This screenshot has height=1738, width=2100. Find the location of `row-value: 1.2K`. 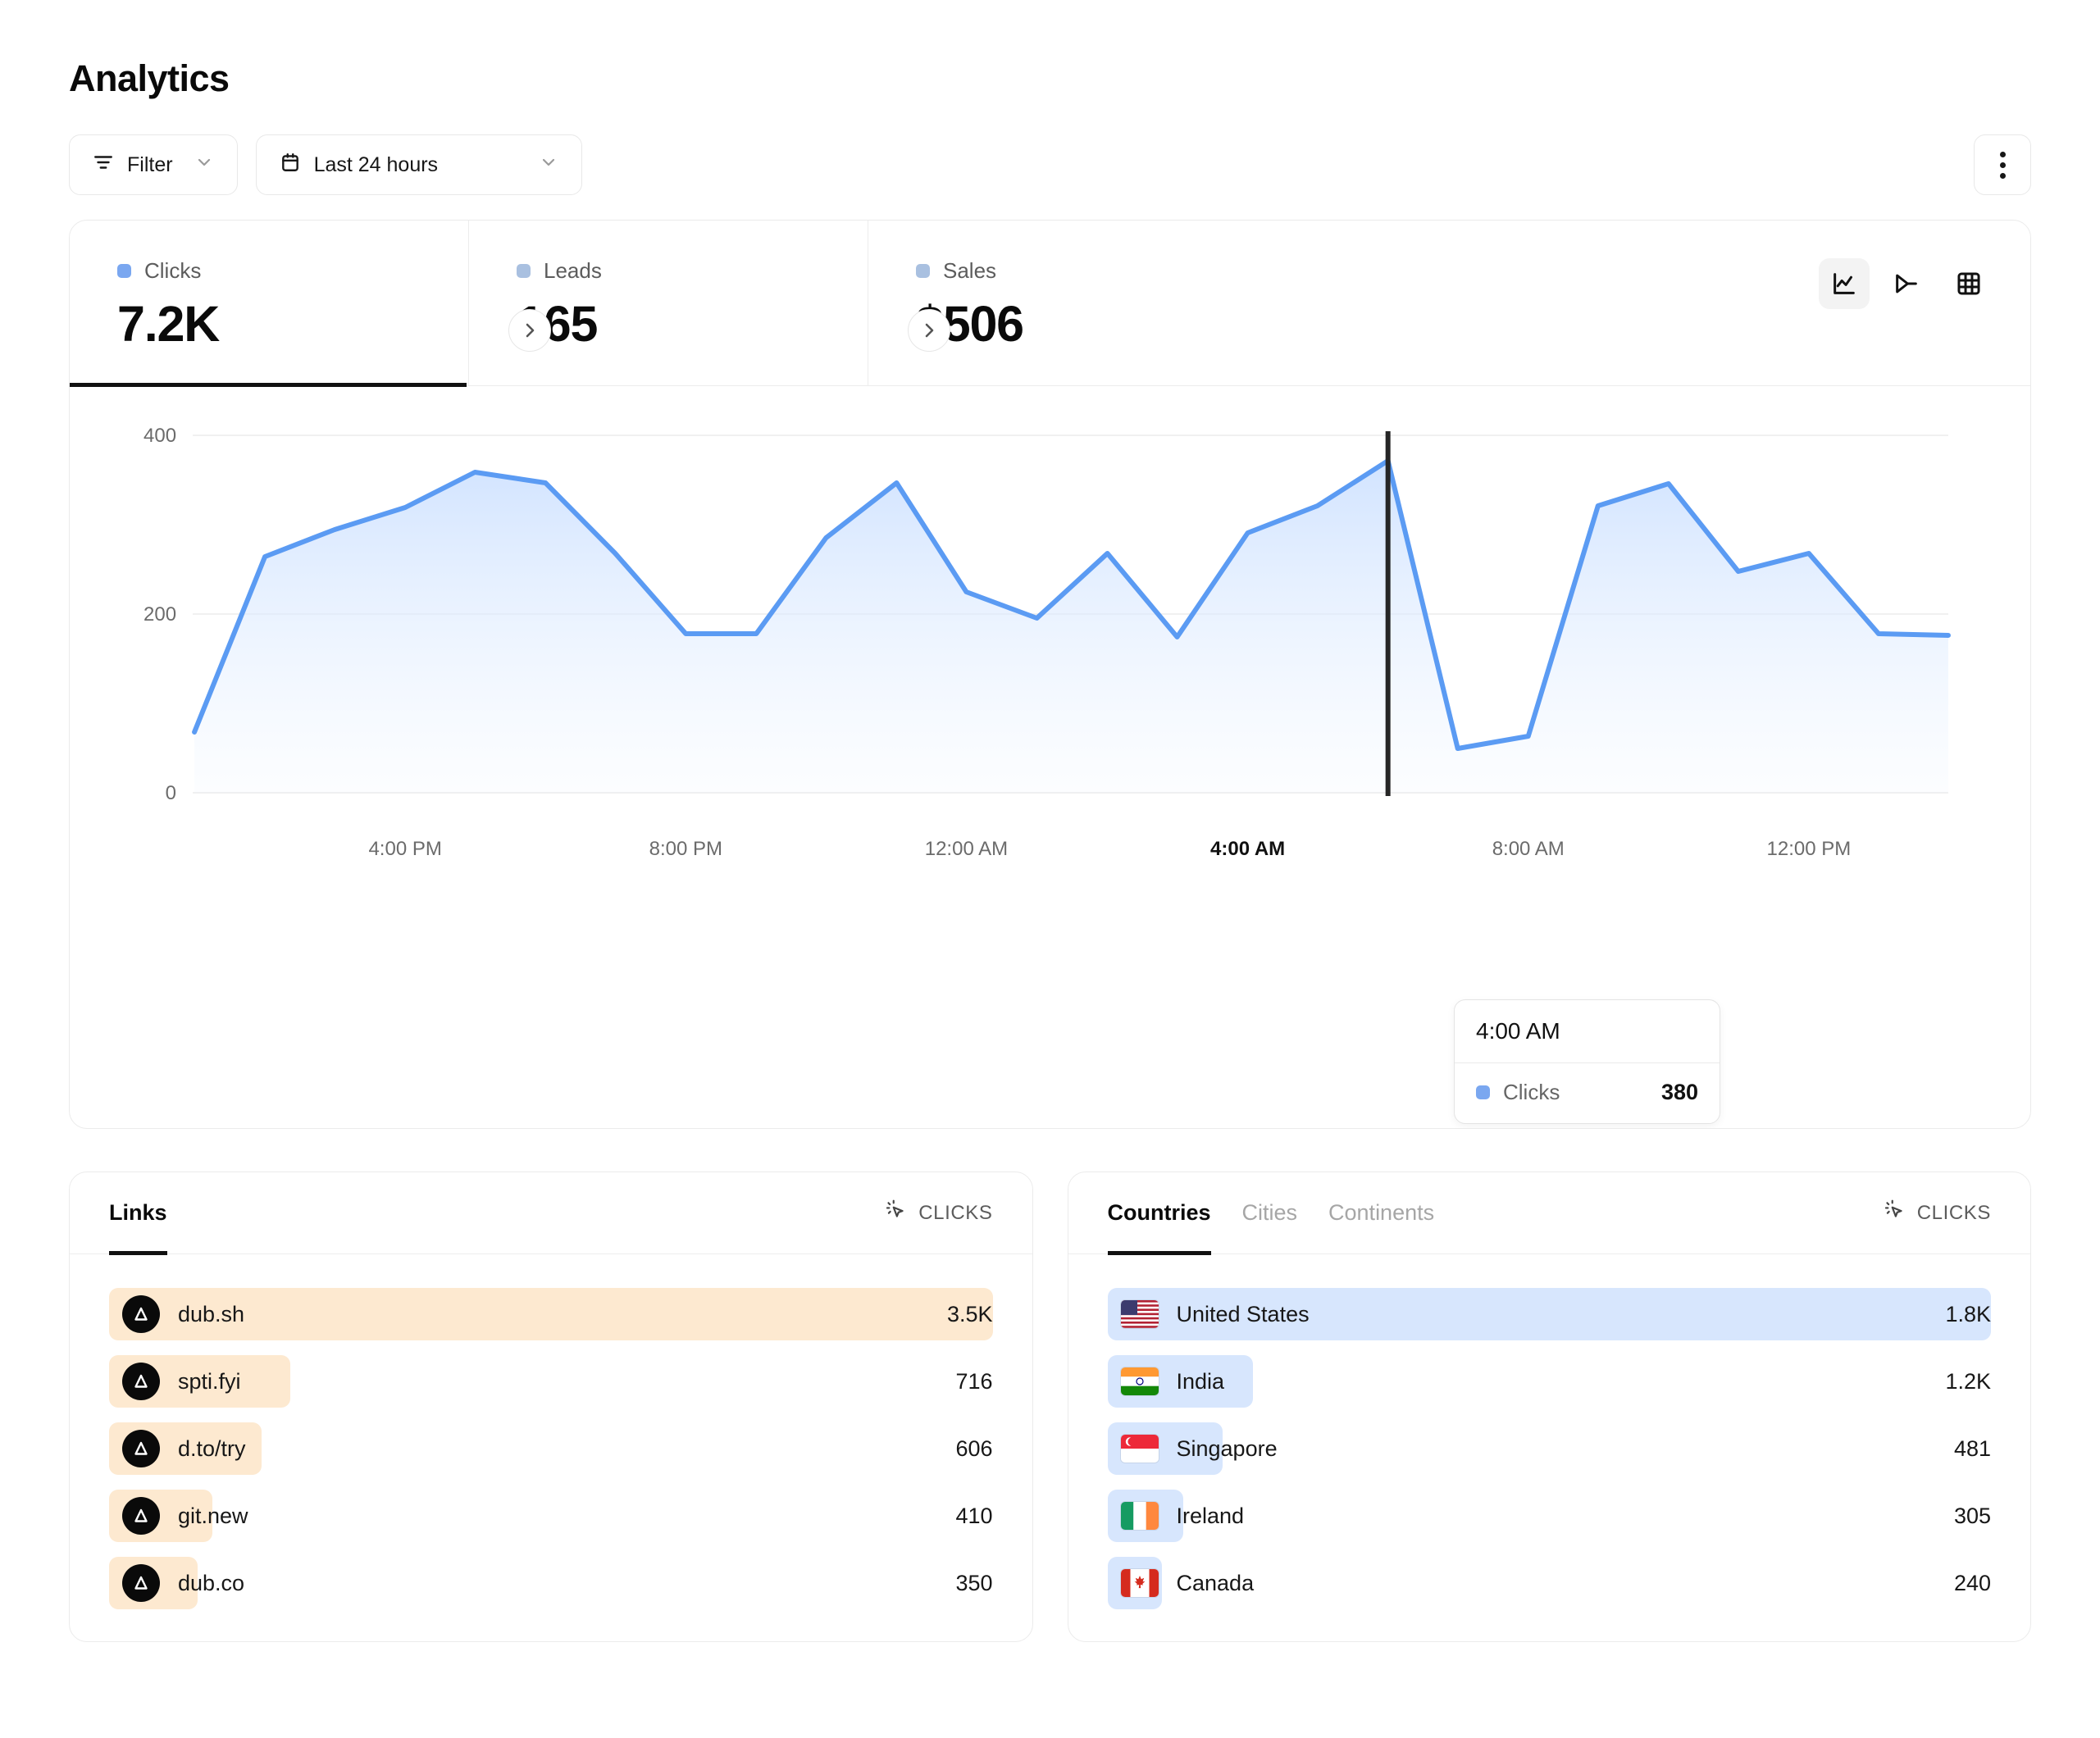

row-value: 1.2K is located at coordinates (1968, 1381).